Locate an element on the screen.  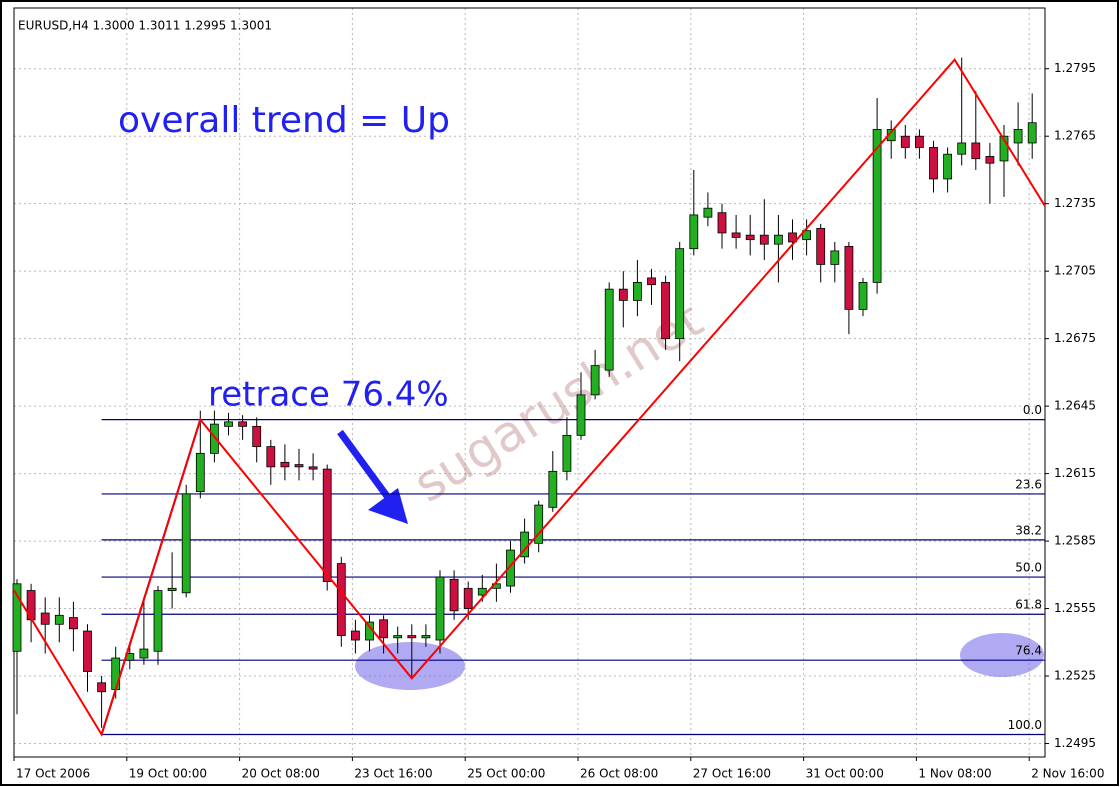
x-tick-label: 1 Nov 08:00 is located at coordinates (954, 774).